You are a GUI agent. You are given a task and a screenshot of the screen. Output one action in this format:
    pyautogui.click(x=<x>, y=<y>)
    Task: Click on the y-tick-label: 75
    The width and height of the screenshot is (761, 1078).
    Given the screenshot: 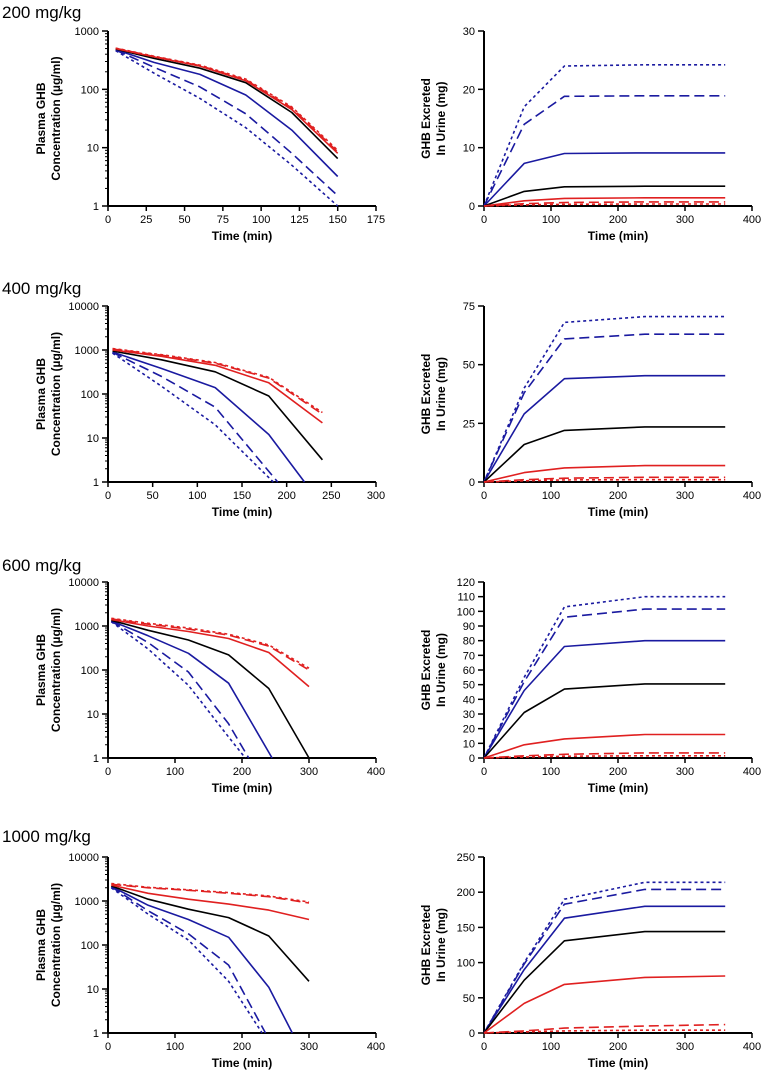 What is the action you would take?
    pyautogui.click(x=469, y=307)
    